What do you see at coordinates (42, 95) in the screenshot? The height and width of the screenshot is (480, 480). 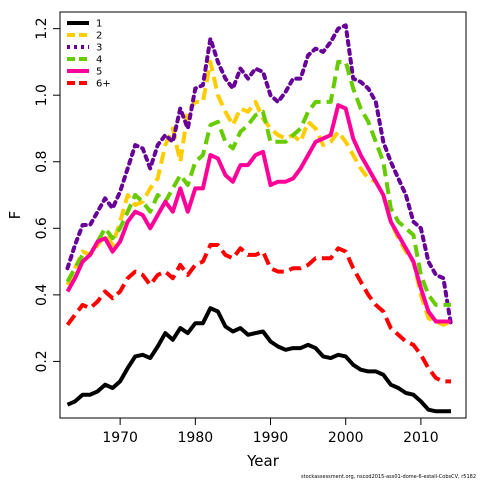 I see `y-tick-label: 1.0` at bounding box center [42, 95].